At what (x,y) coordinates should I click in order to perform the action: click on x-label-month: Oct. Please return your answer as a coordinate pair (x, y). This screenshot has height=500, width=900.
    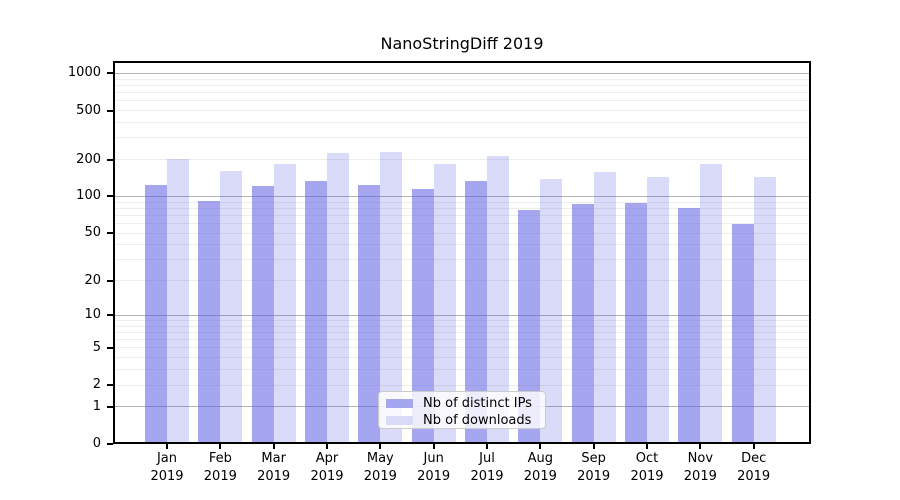
    Looking at the image, I should click on (647, 458).